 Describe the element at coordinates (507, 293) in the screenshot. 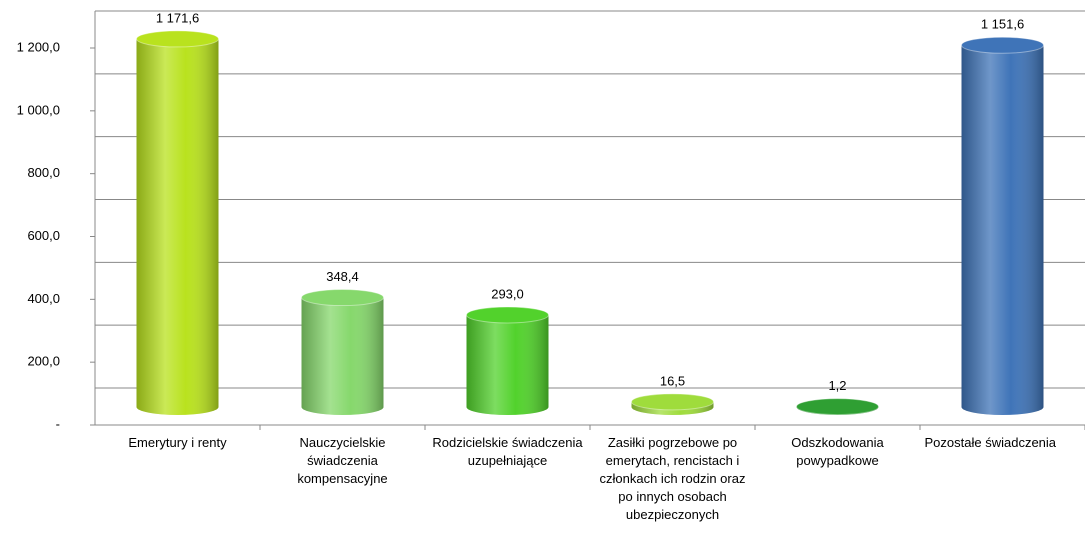

I see `data-label: 293,0` at that location.